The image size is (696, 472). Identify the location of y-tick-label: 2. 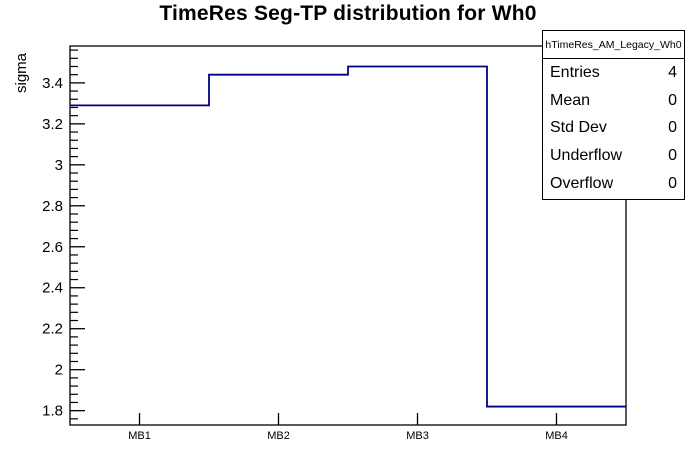
(59, 370).